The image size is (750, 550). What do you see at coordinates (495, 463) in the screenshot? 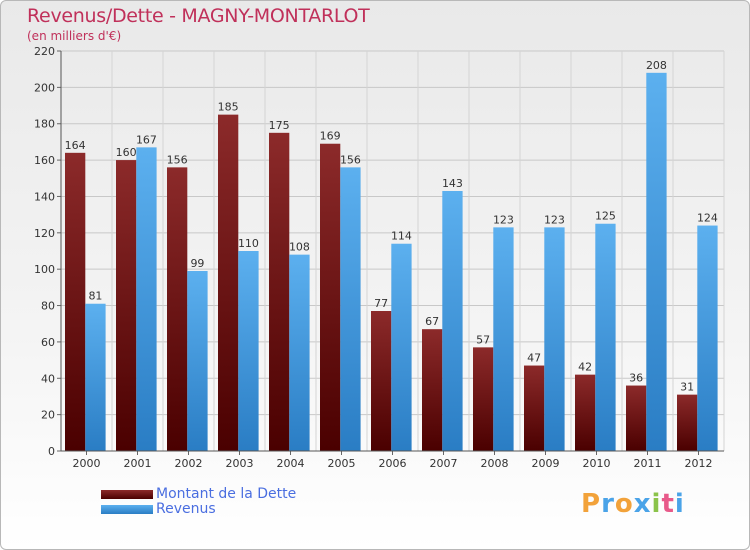
I see `x-tick-label: 2008` at bounding box center [495, 463].